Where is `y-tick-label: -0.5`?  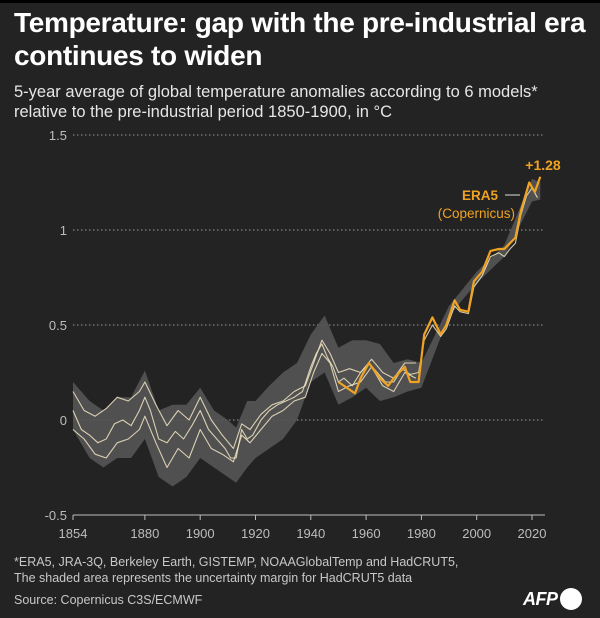 y-tick-label: -0.5 is located at coordinates (56, 515).